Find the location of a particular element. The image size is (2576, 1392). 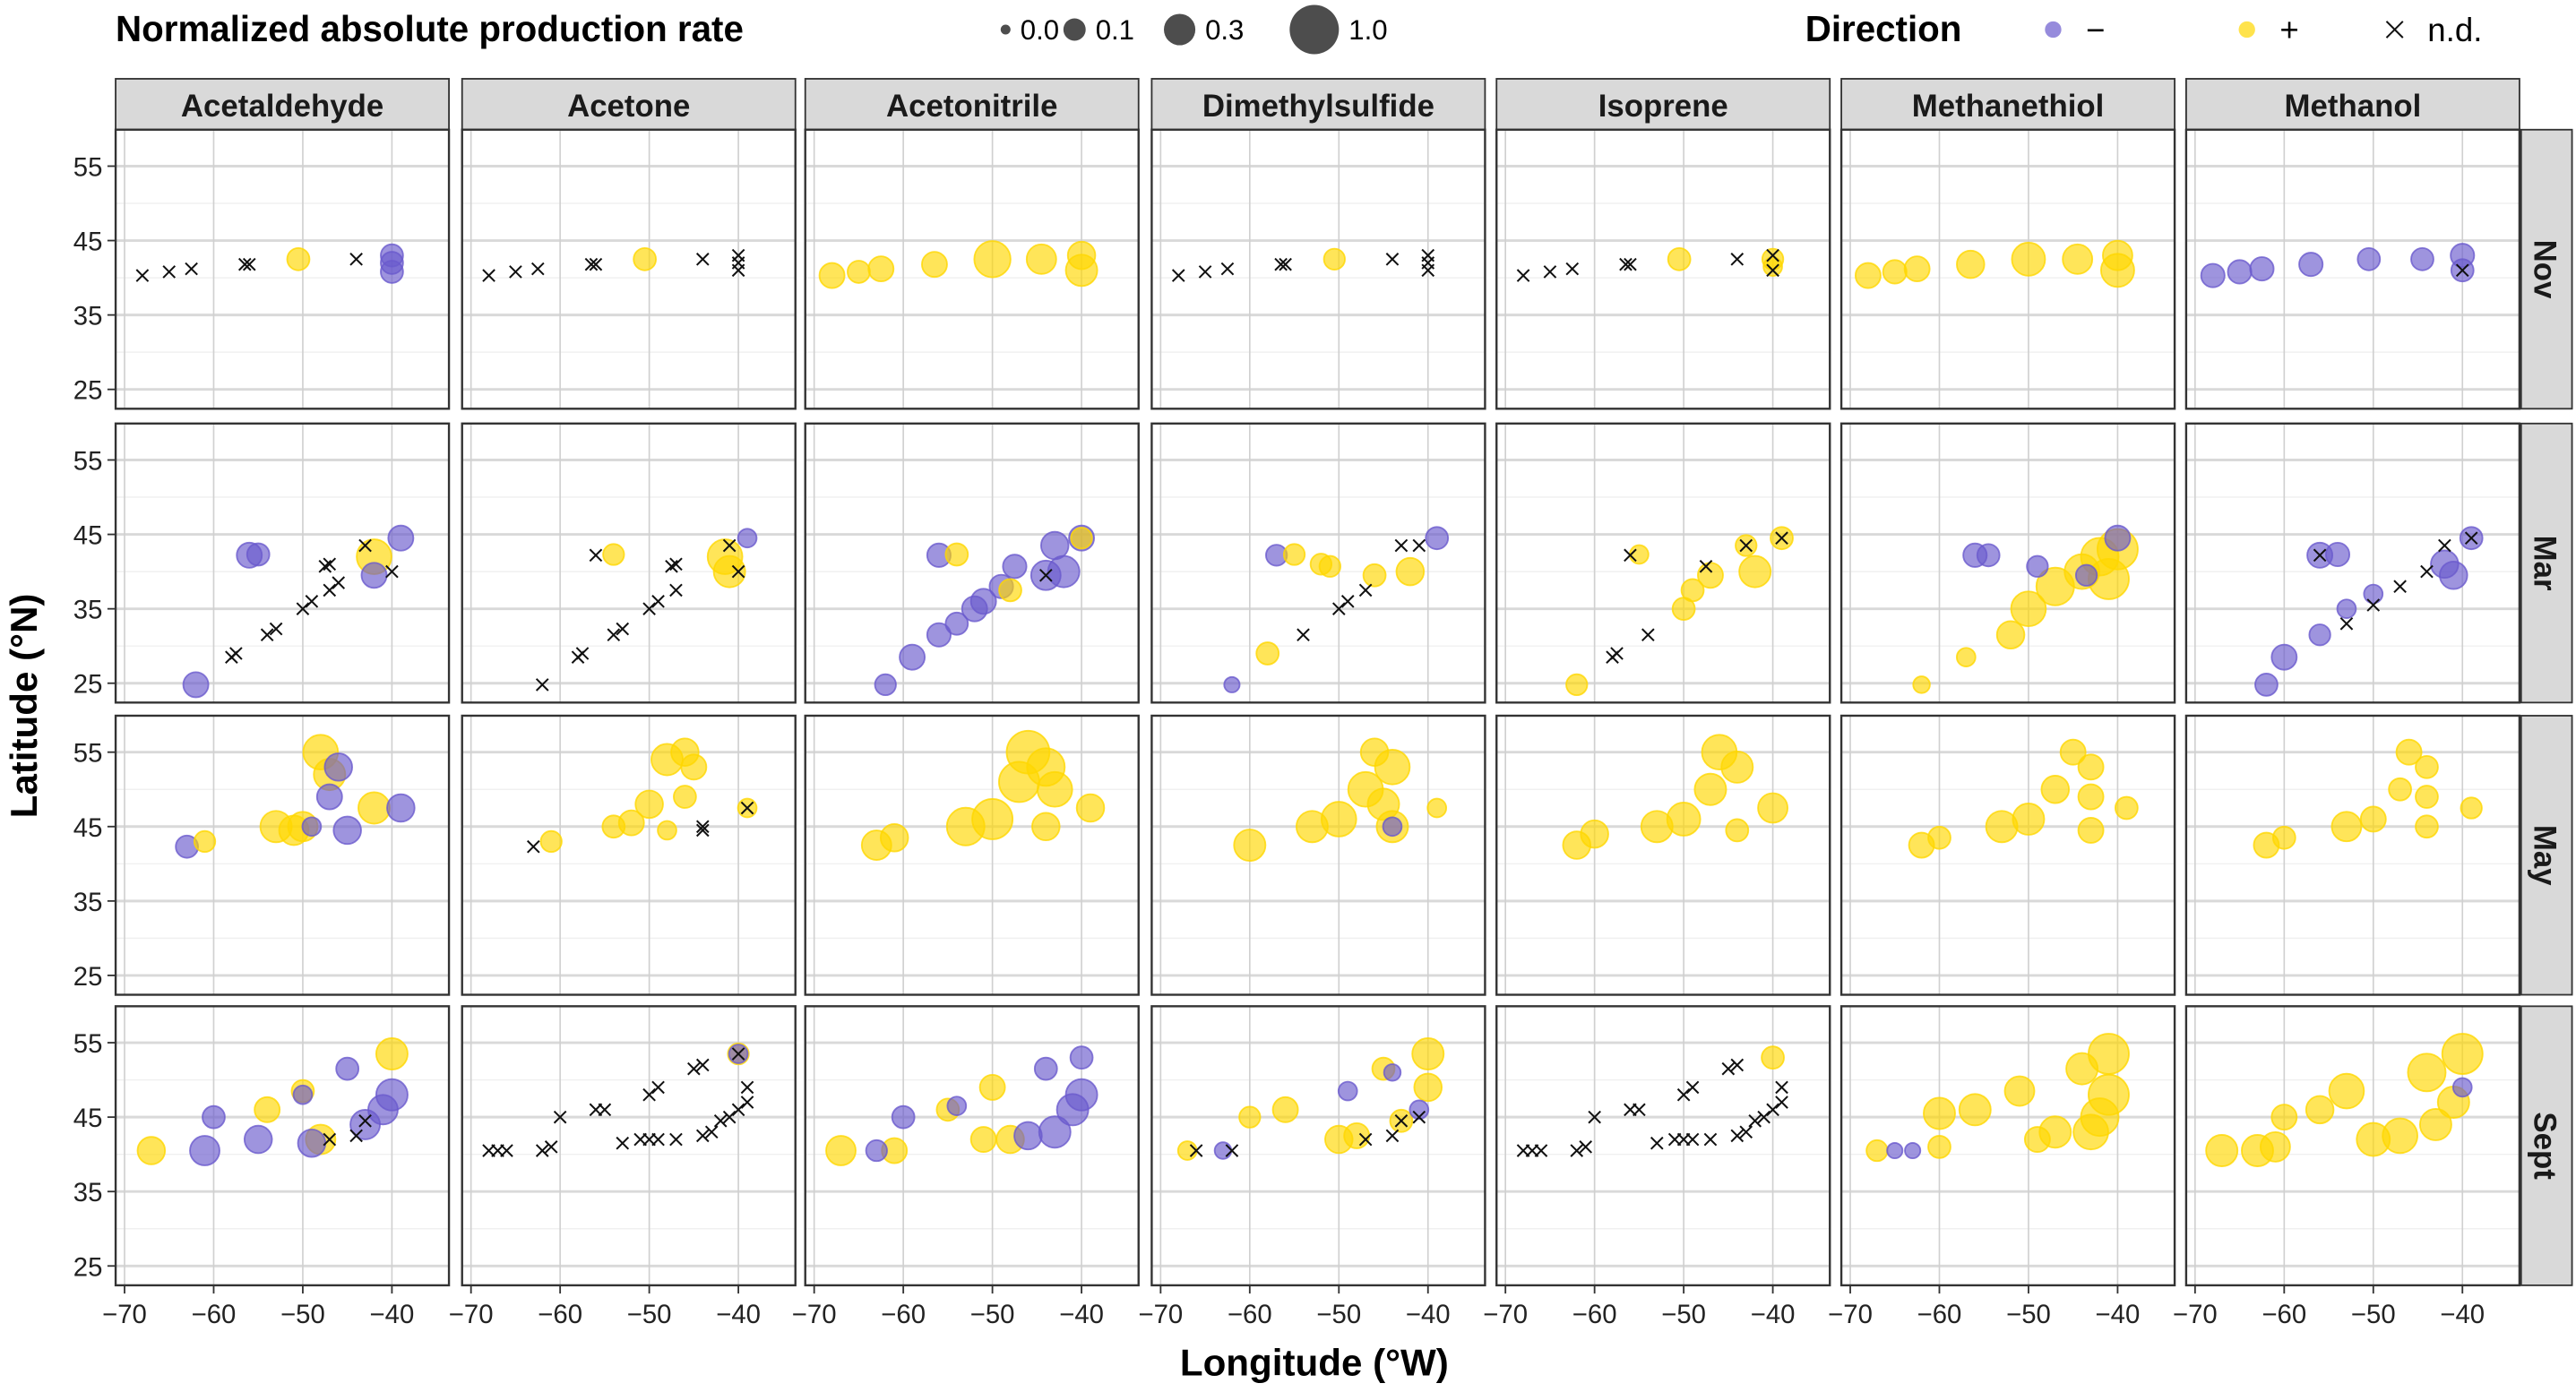

facet-strip-sept is located at coordinates (2547, 1145).